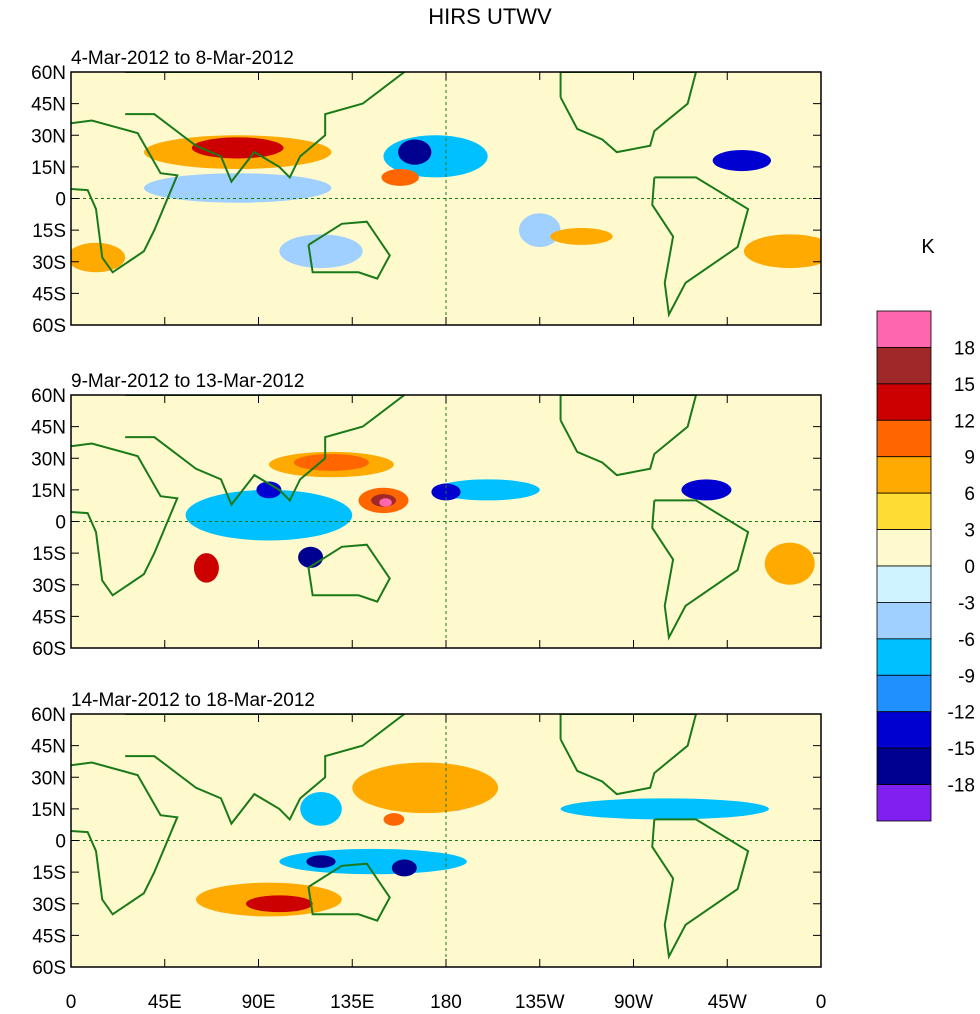  What do you see at coordinates (964, 348) in the screenshot?
I see `colorbar-level-label: 18` at bounding box center [964, 348].